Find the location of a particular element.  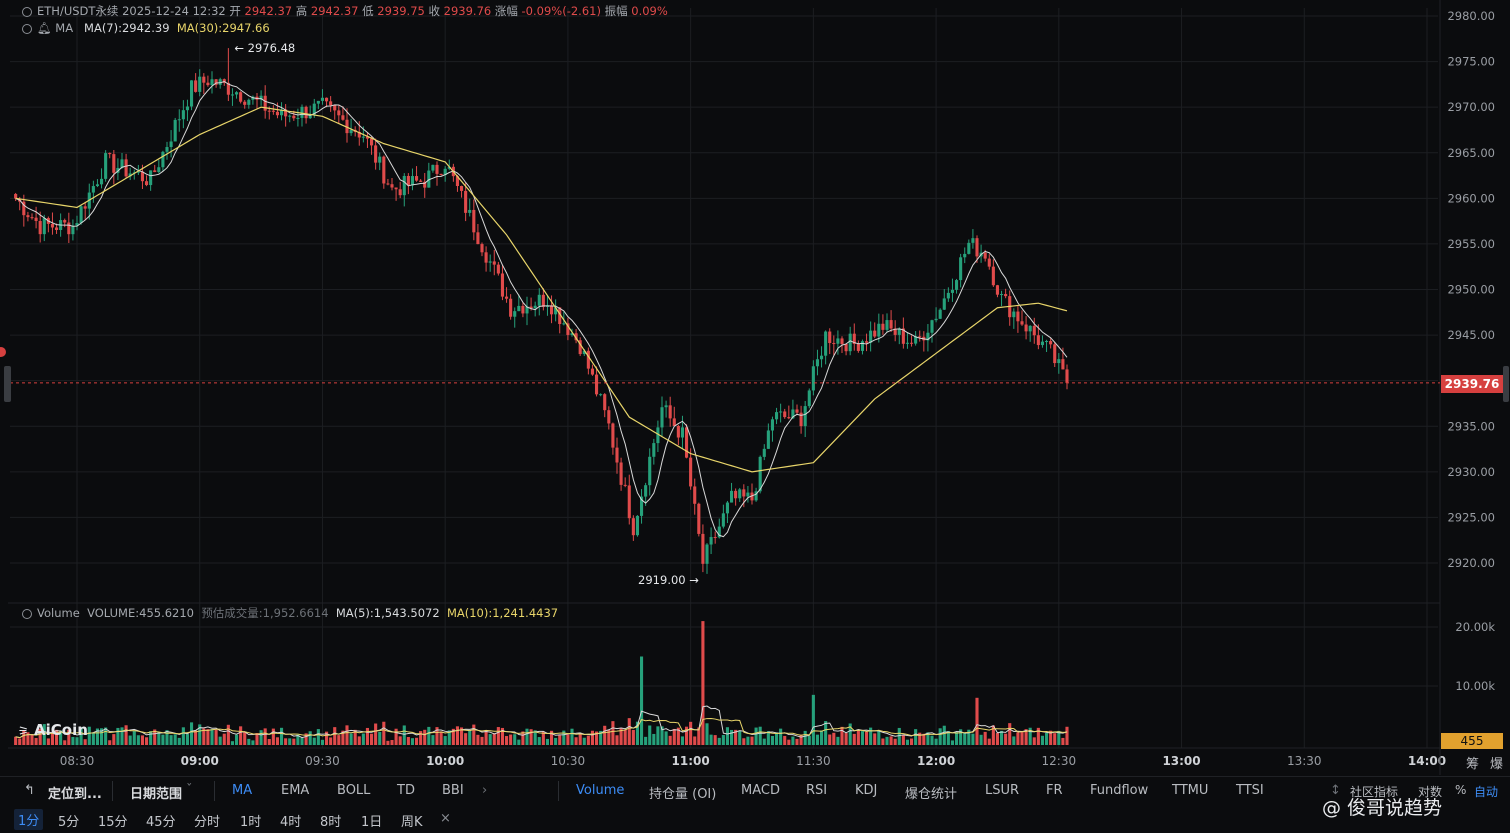

right-drawer-handle is located at coordinates (1506, 384).